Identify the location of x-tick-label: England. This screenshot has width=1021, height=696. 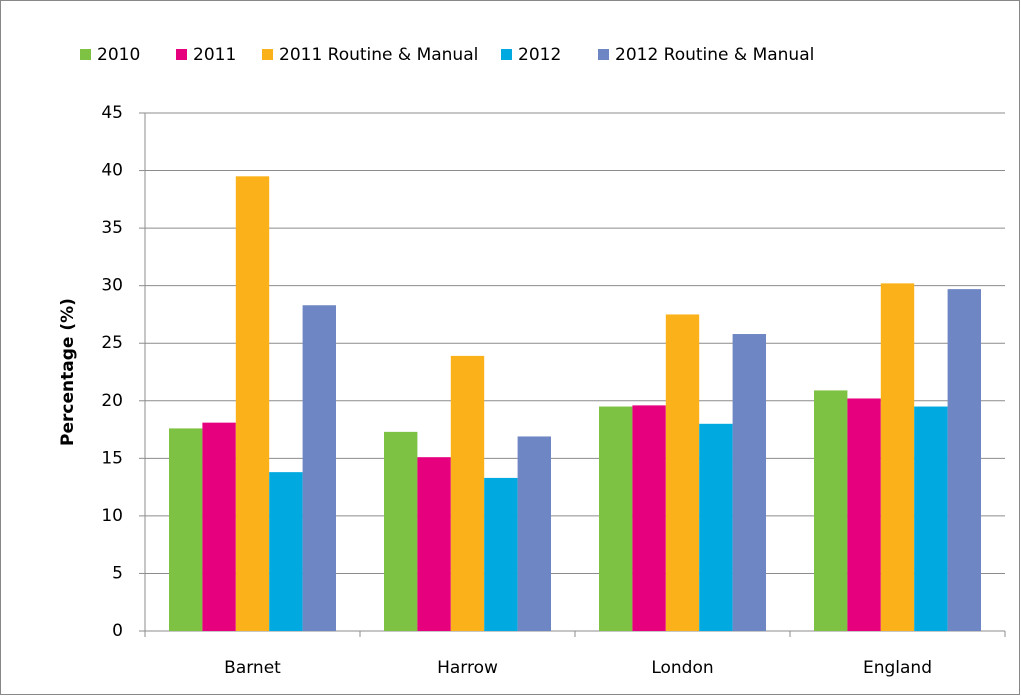
(897, 668).